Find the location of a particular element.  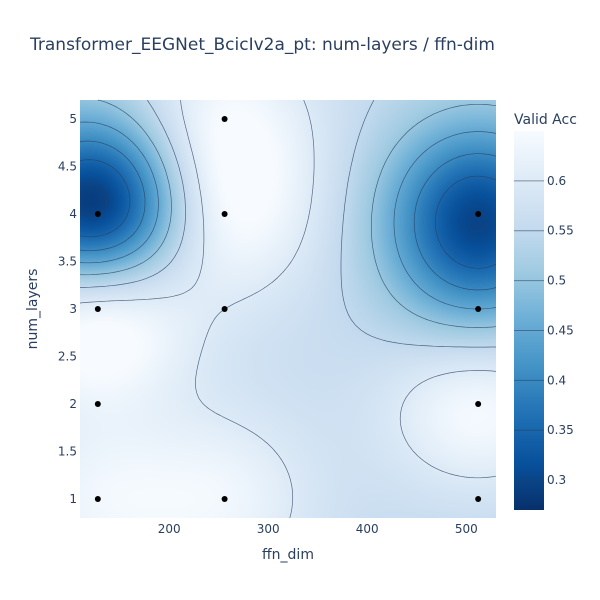

y-tick-label: 3.5 is located at coordinates (67, 262).